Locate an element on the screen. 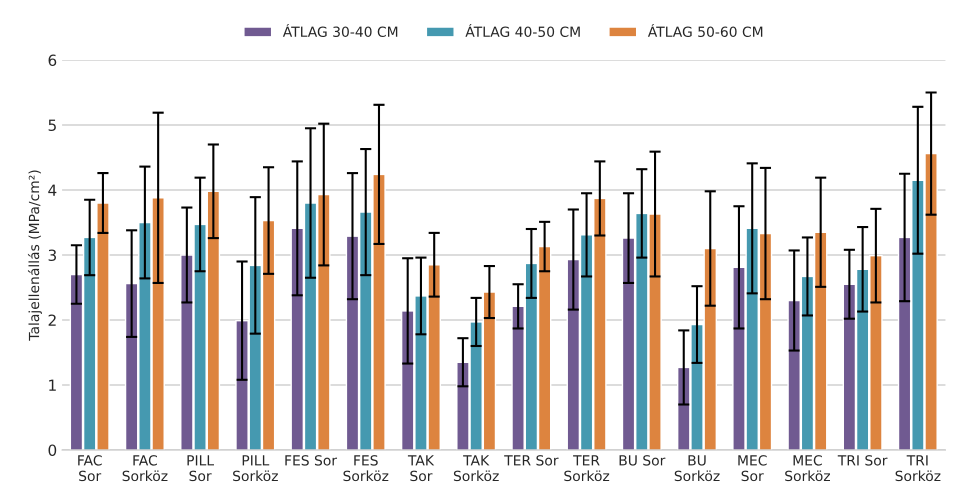 The width and height of the screenshot is (955, 500). x-tick-label: TER Sor is located at coordinates (531, 460).